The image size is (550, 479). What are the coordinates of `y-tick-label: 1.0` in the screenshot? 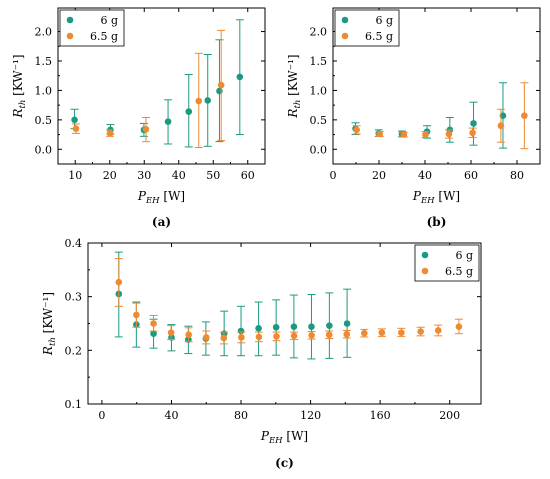 It's located at (44, 90).